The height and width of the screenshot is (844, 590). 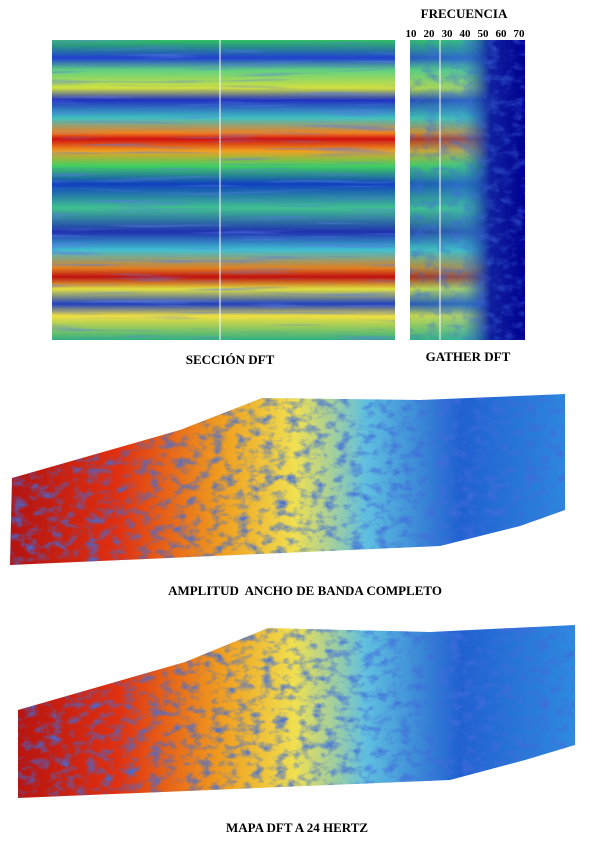 What do you see at coordinates (467, 190) in the screenshot?
I see `gather-panel` at bounding box center [467, 190].